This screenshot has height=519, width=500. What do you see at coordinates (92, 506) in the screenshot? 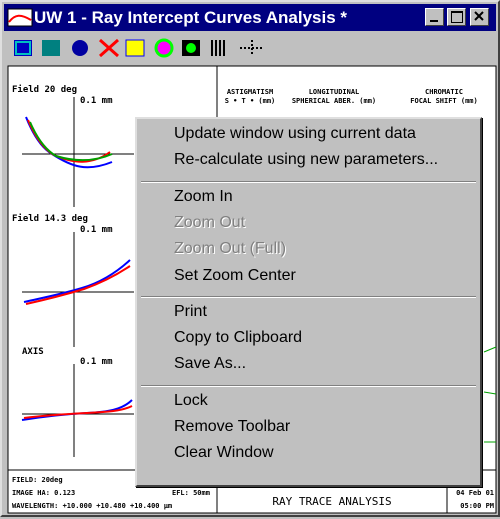
I see `footer-text: WAVELENGTH: +10.000 +10.480 +10.400 µm` at bounding box center [92, 506].